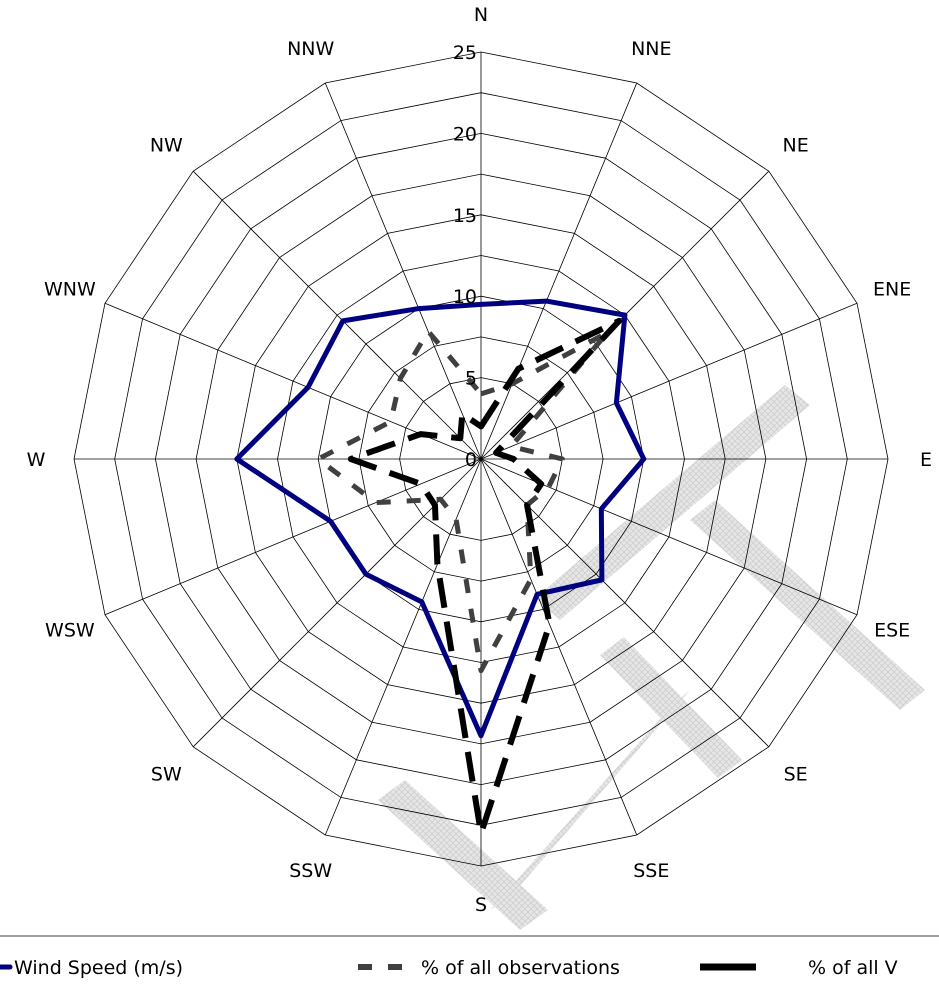 The width and height of the screenshot is (939, 996). What do you see at coordinates (465, 256) in the screenshot?
I see `radial-tick-labels: 0 5 10 15 20 25` at bounding box center [465, 256].